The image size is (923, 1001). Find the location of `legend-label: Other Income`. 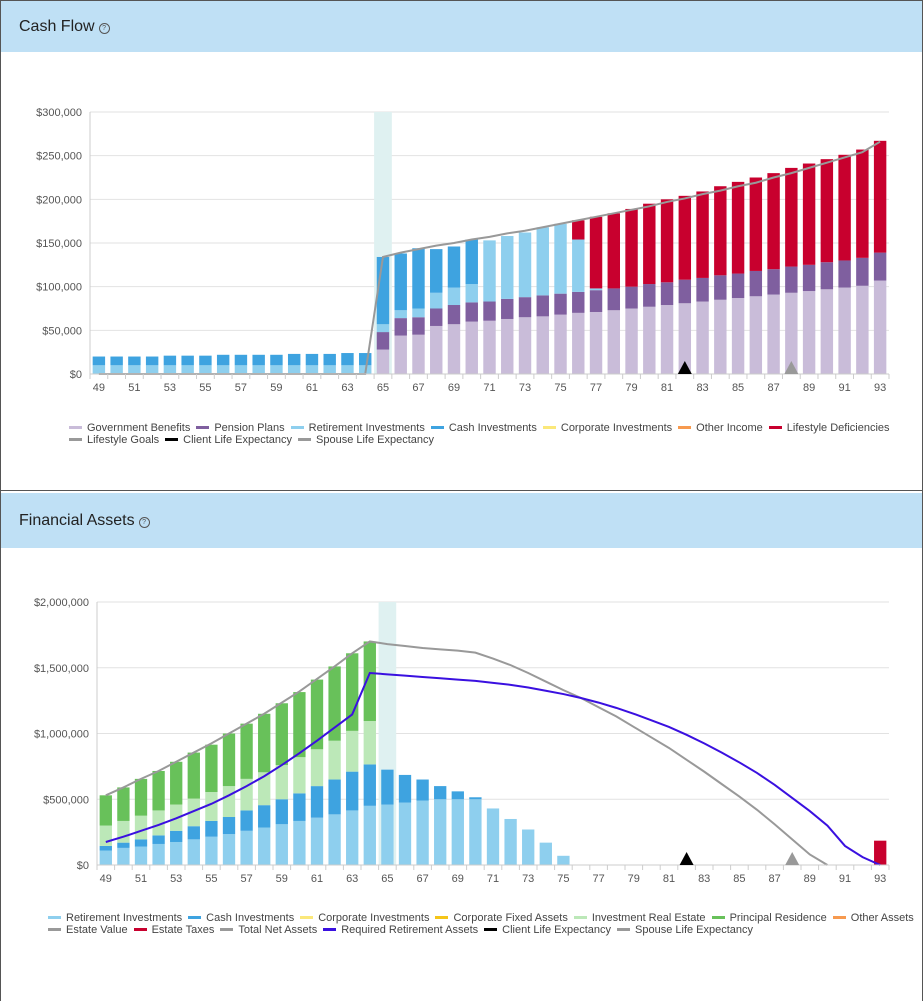

legend-label: Other Income is located at coordinates (729, 427).